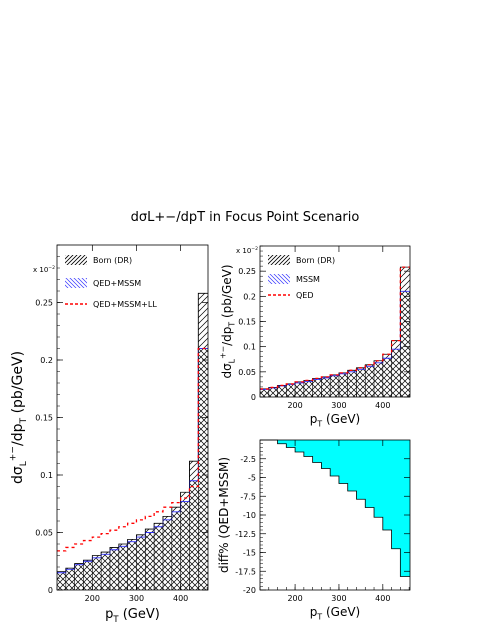 The width and height of the screenshot is (491, 635). What do you see at coordinates (117, 283) in the screenshot?
I see `legend-label: QED+MSSM` at bounding box center [117, 283].